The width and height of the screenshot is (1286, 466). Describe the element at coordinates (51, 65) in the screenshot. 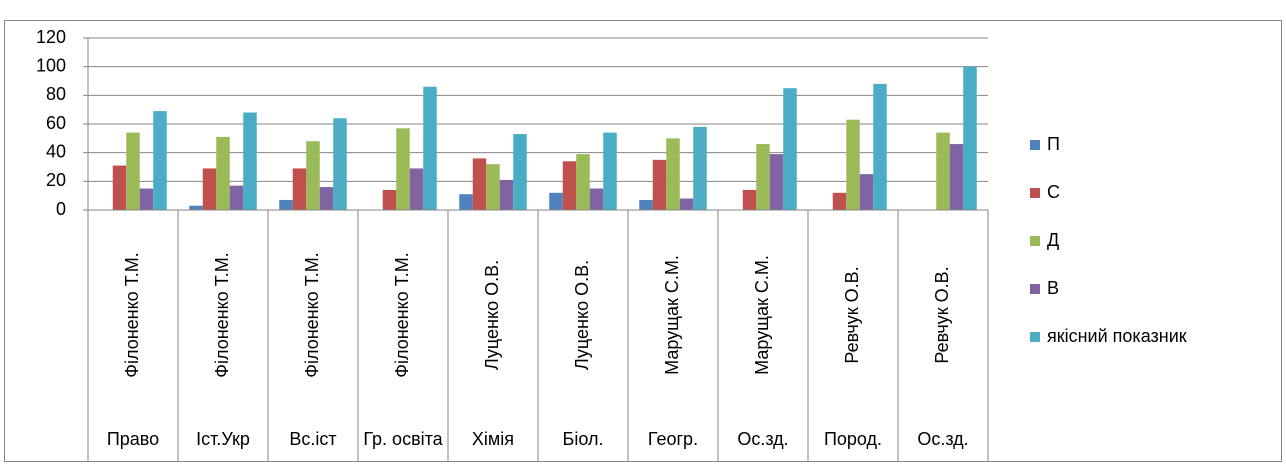

I see `y-tick-label: 100` at that location.